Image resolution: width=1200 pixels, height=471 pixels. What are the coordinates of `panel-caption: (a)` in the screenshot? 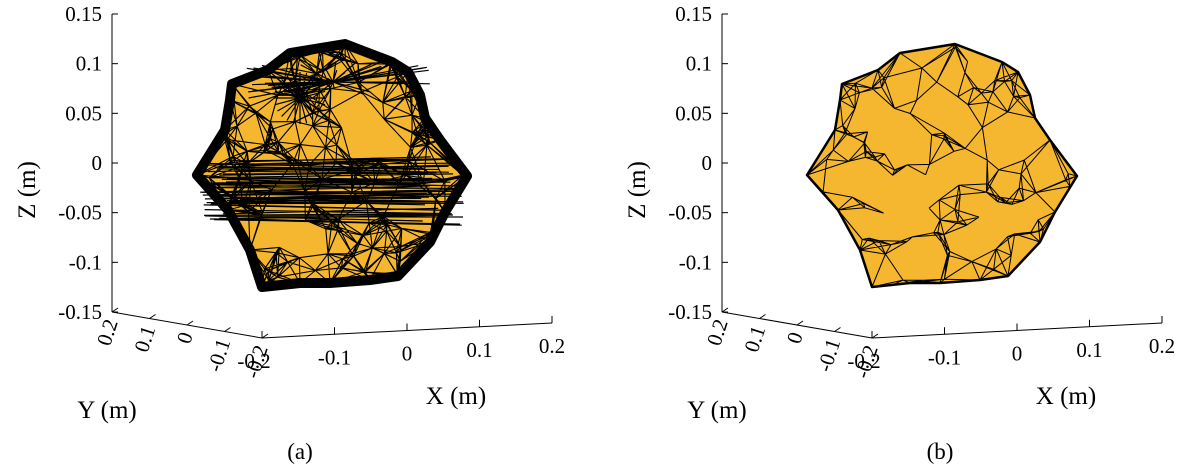 It's located at (300, 451).